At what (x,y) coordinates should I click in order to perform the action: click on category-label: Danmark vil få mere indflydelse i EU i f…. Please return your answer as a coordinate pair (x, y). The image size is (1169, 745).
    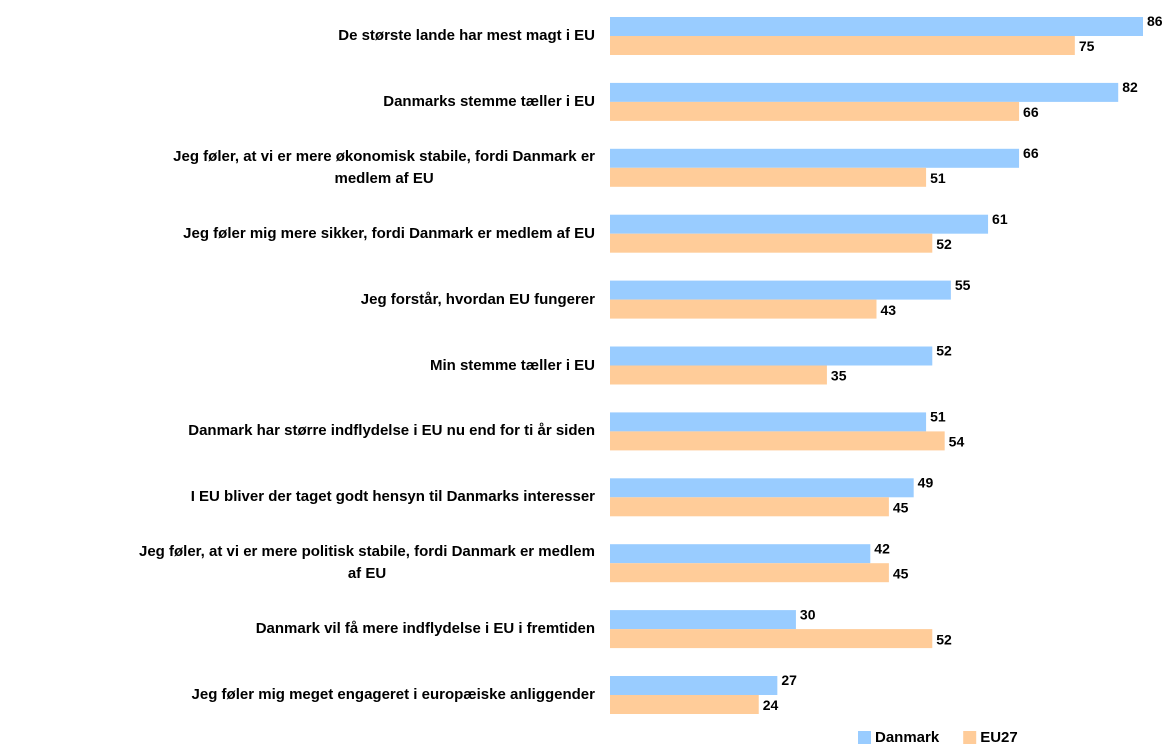
    Looking at the image, I should click on (425, 629).